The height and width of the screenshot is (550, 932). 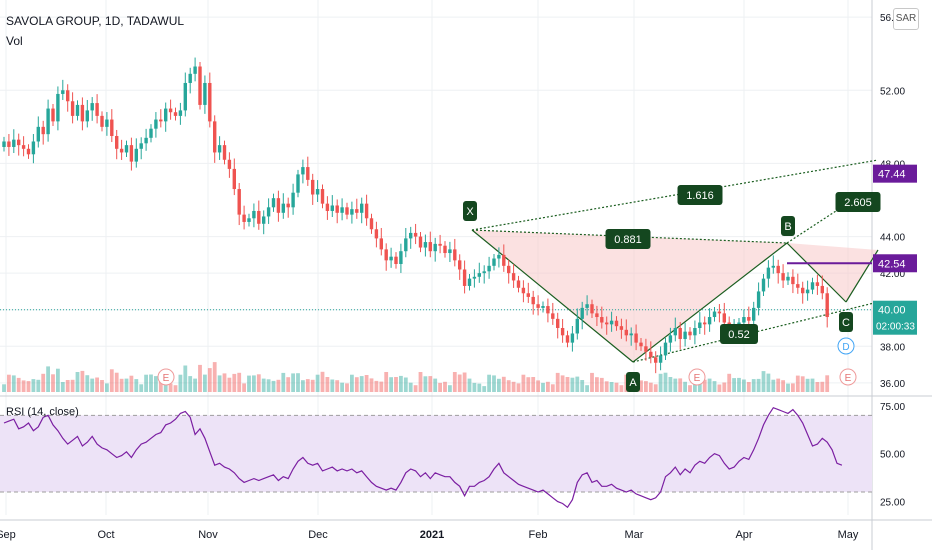 I want to click on y-tick-label: 44.00, so click(x=892, y=238).